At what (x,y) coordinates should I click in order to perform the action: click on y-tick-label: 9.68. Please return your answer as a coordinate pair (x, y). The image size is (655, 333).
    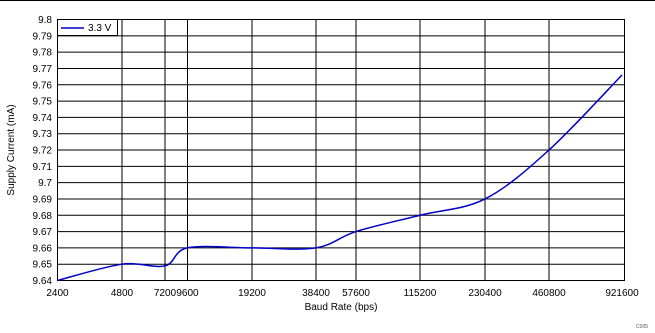
    Looking at the image, I should click on (43, 216).